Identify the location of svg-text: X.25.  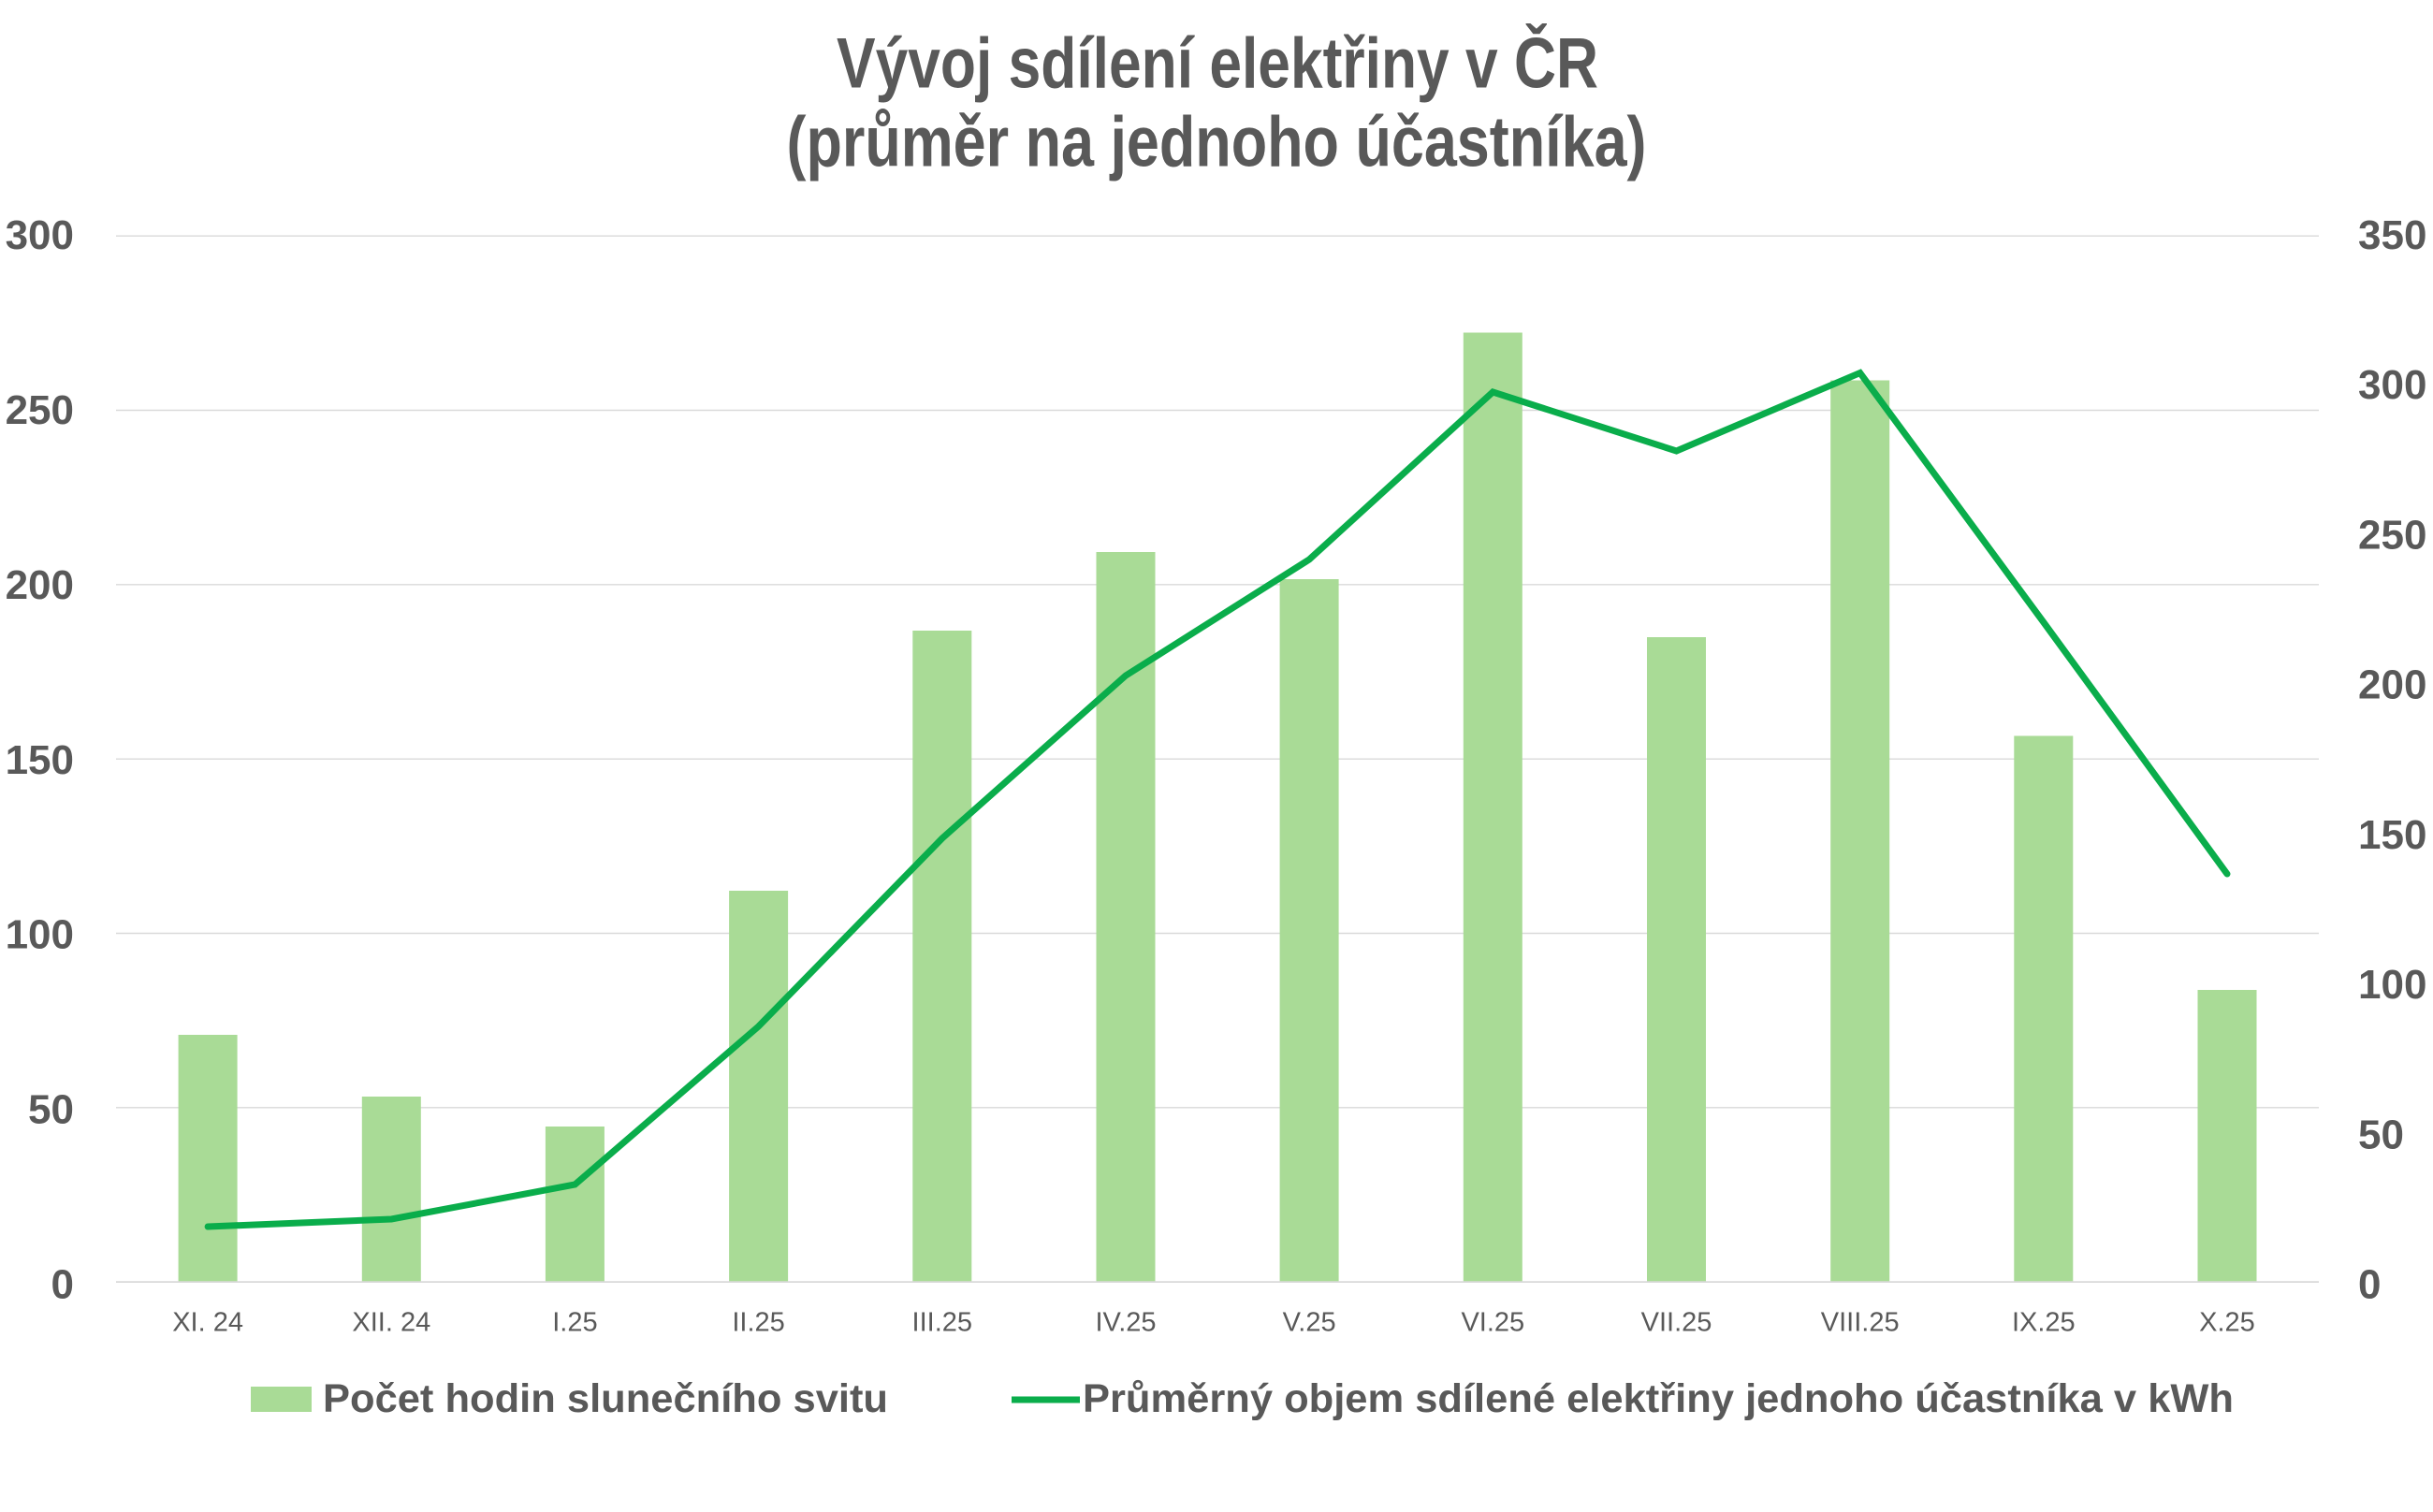
(2227, 1323).